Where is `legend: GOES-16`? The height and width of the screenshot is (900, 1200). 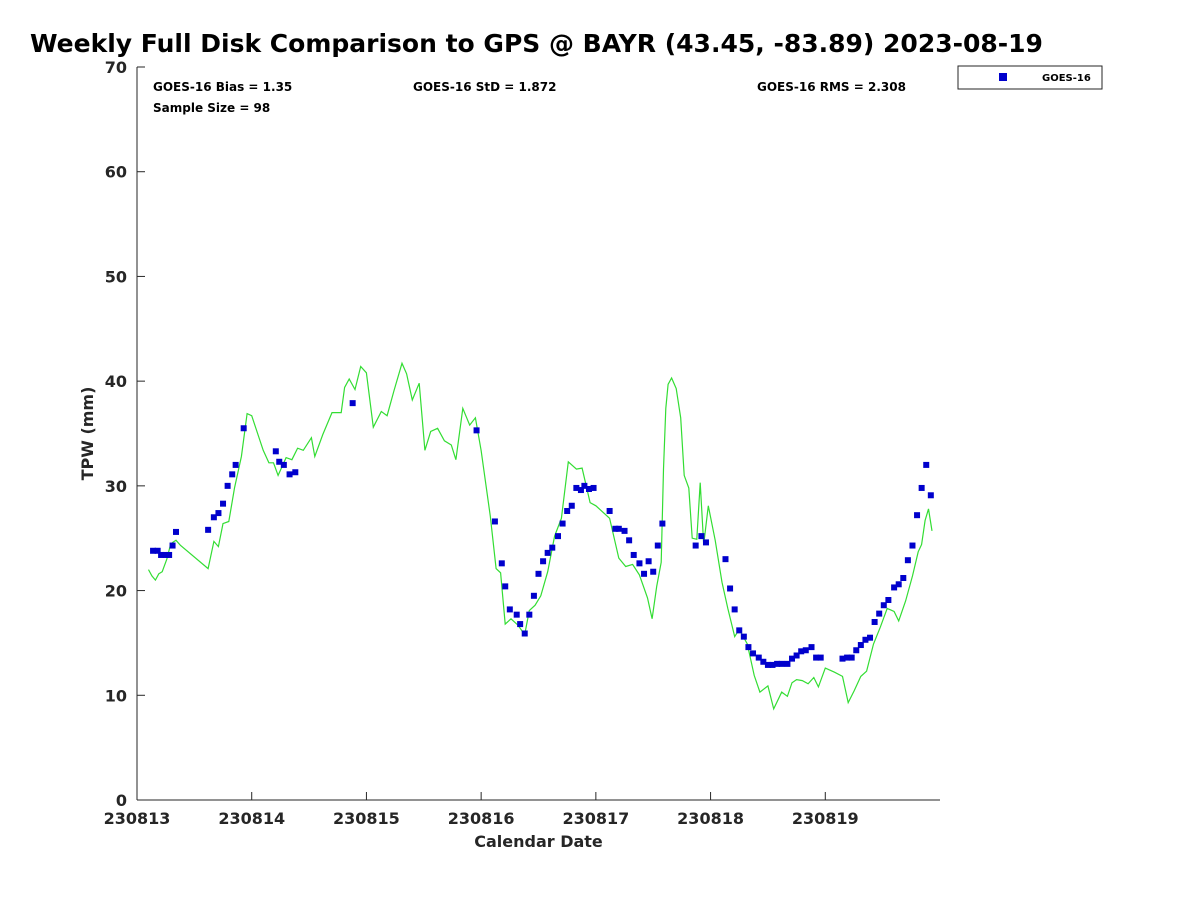 legend: GOES-16 is located at coordinates (1030, 77).